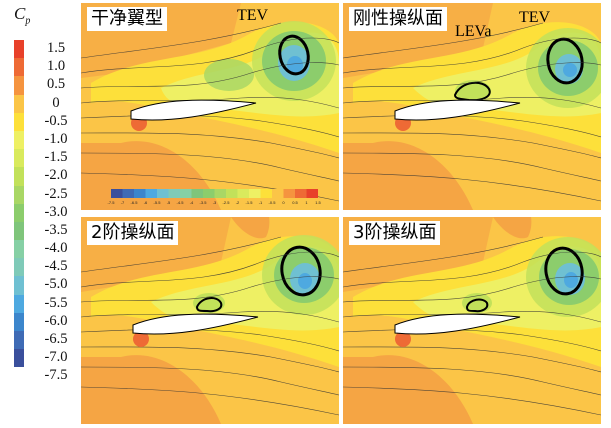 The height and width of the screenshot is (428, 611). I want to click on panel-title: 2阶操纵面, so click(133, 233).